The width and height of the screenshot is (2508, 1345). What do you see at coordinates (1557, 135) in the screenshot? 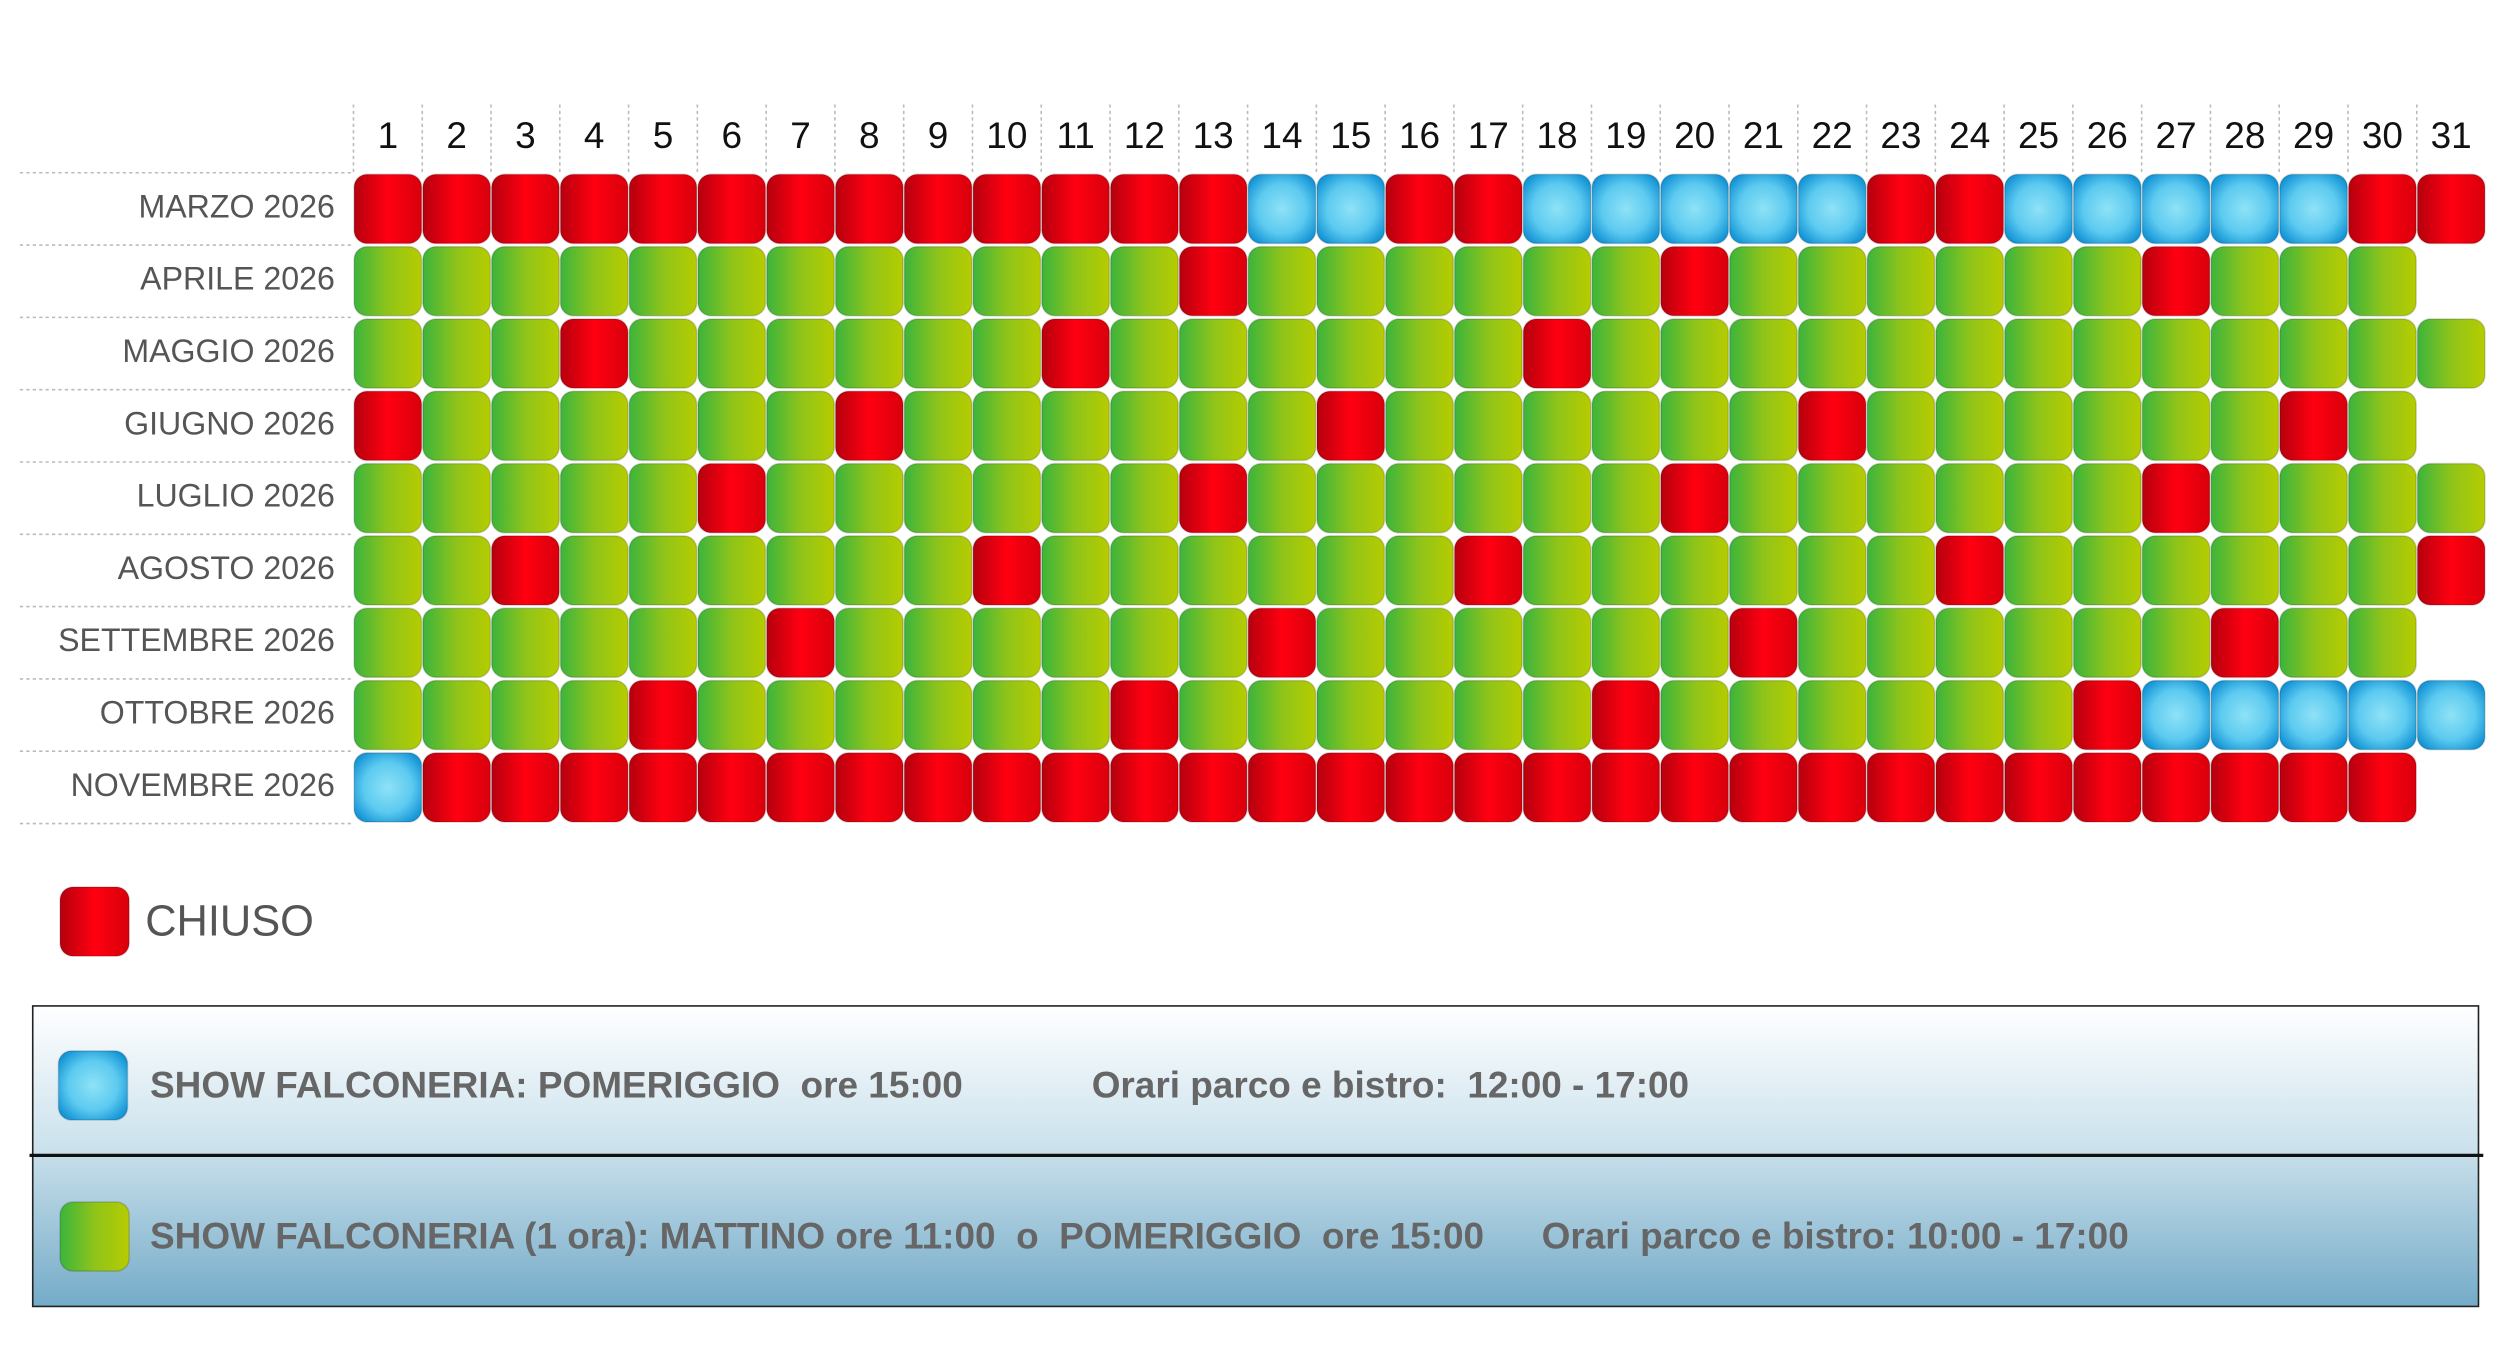
I see `day-number: 18` at bounding box center [1557, 135].